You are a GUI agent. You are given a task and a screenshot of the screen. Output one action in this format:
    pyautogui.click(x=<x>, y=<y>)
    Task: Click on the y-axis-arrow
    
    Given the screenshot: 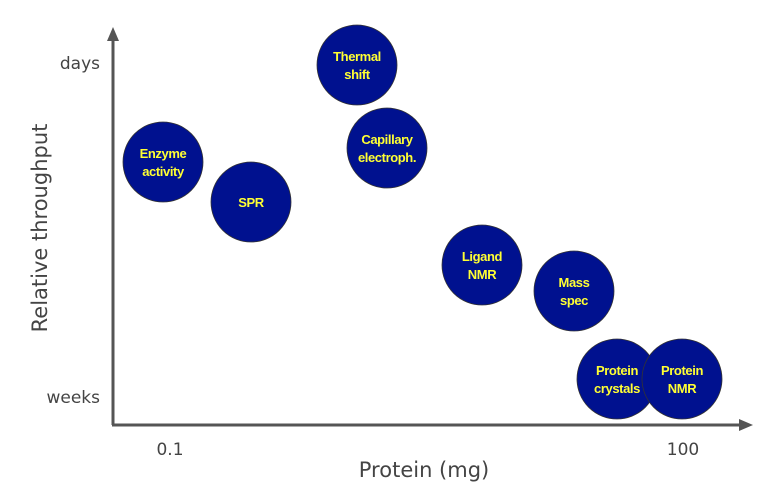 What is the action you would take?
    pyautogui.click(x=113, y=34)
    